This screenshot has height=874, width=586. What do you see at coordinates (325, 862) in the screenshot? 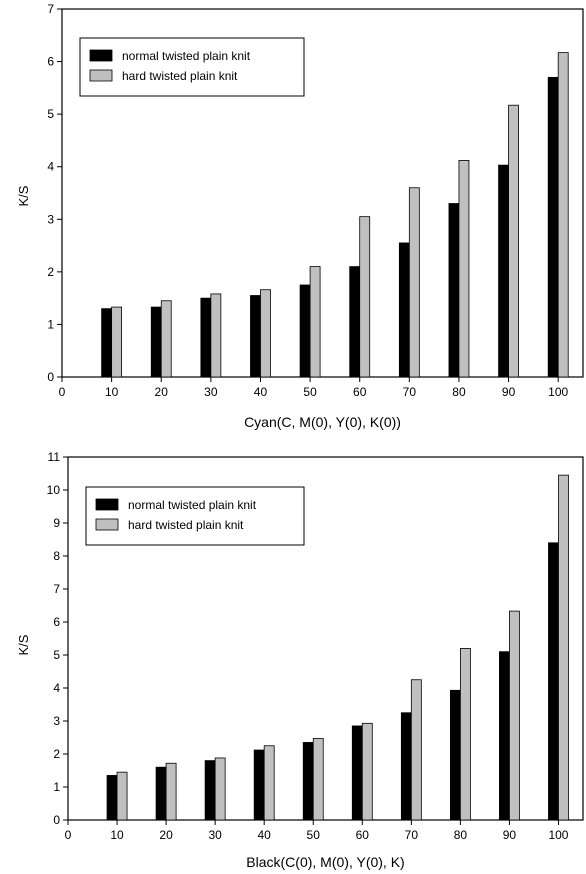
I see `x-axis-label: Black(C(0), M(0), Y(0), K)` at bounding box center [325, 862].